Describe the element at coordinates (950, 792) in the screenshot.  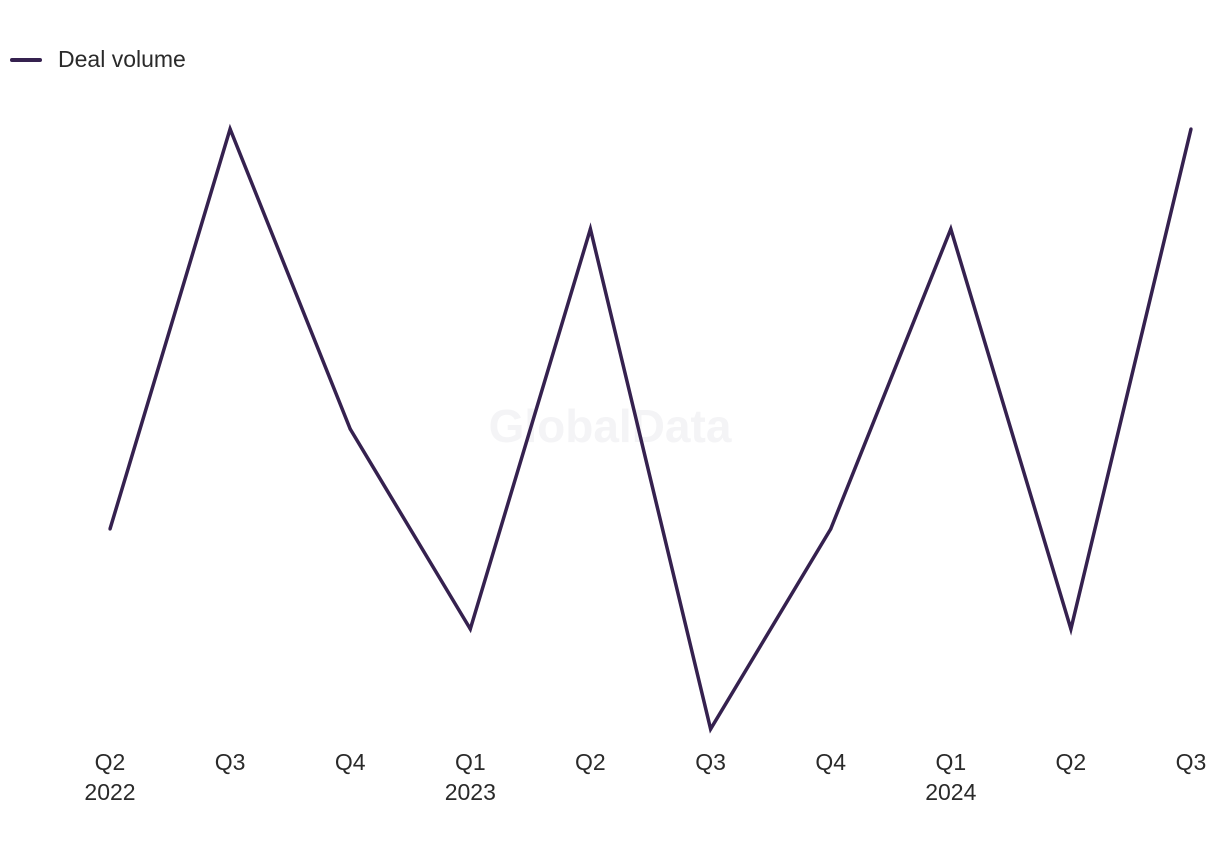
I see `x-tick-year: 2024` at that location.